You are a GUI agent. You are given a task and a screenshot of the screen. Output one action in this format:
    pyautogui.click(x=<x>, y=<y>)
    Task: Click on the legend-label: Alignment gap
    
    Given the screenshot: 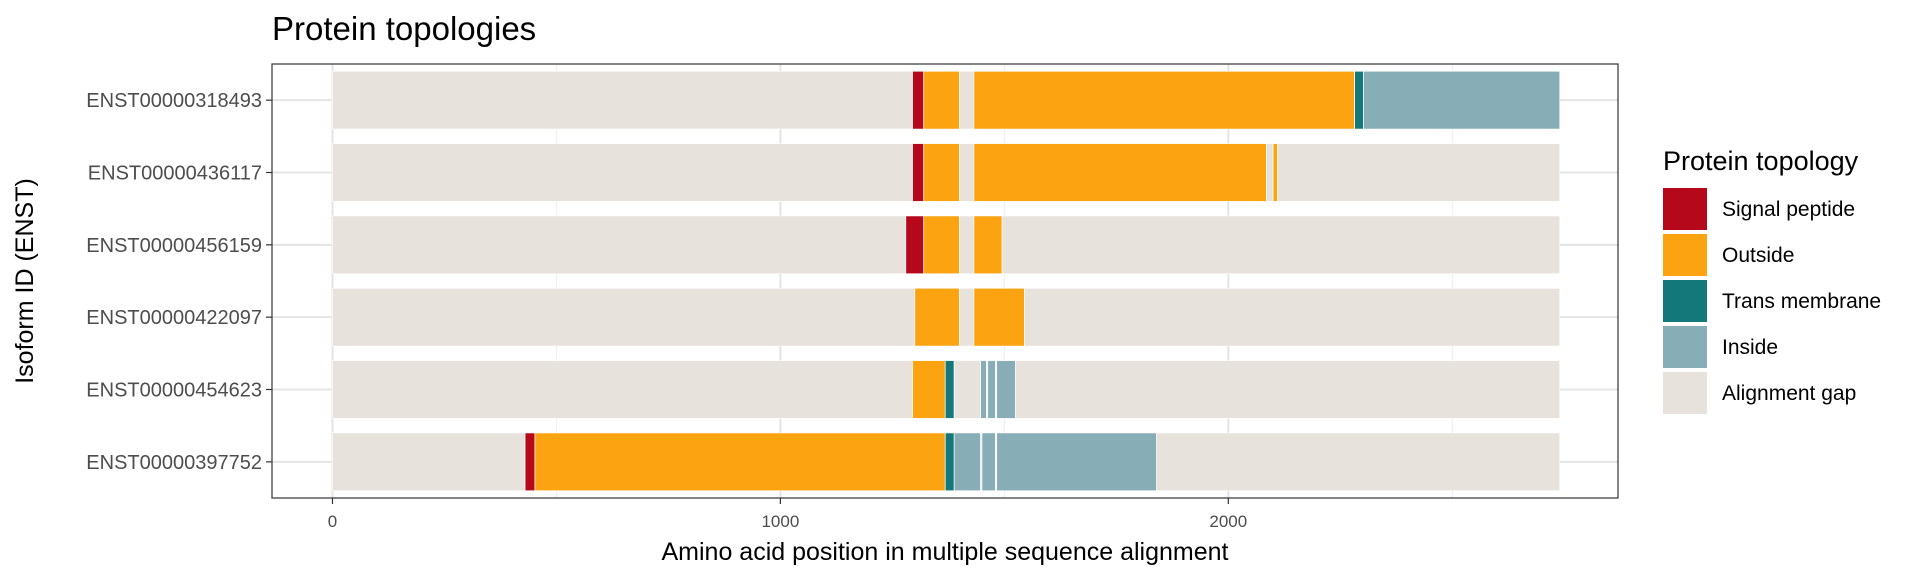 What is the action you would take?
    pyautogui.click(x=1789, y=393)
    